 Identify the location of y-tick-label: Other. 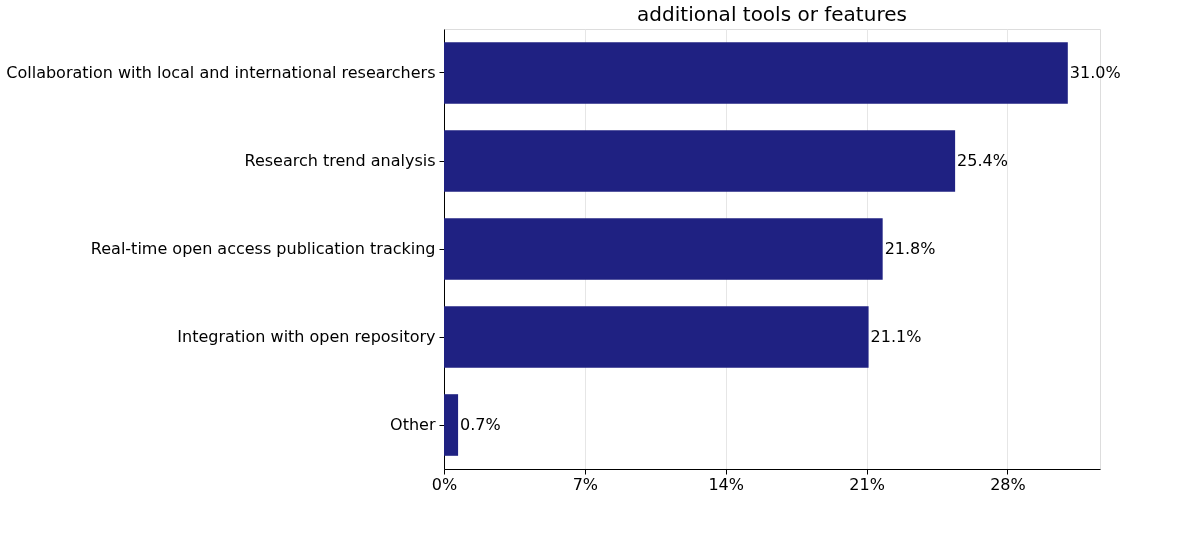
(413, 424).